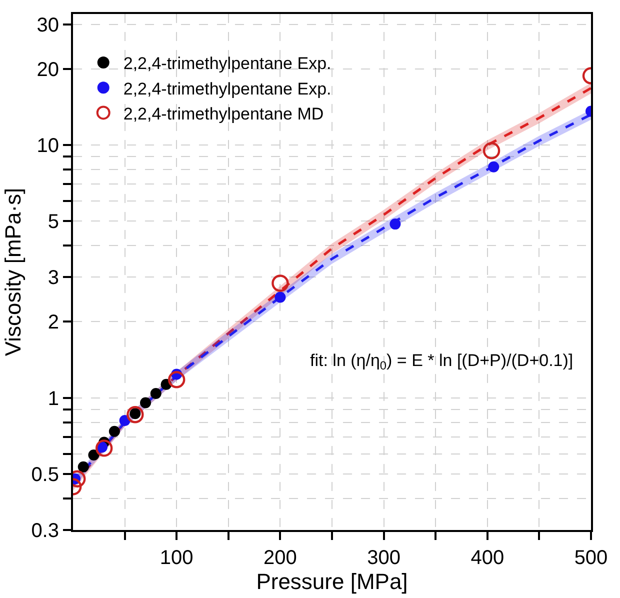  Describe the element at coordinates (53, 399) in the screenshot. I see `y-tick-label: 1` at that location.